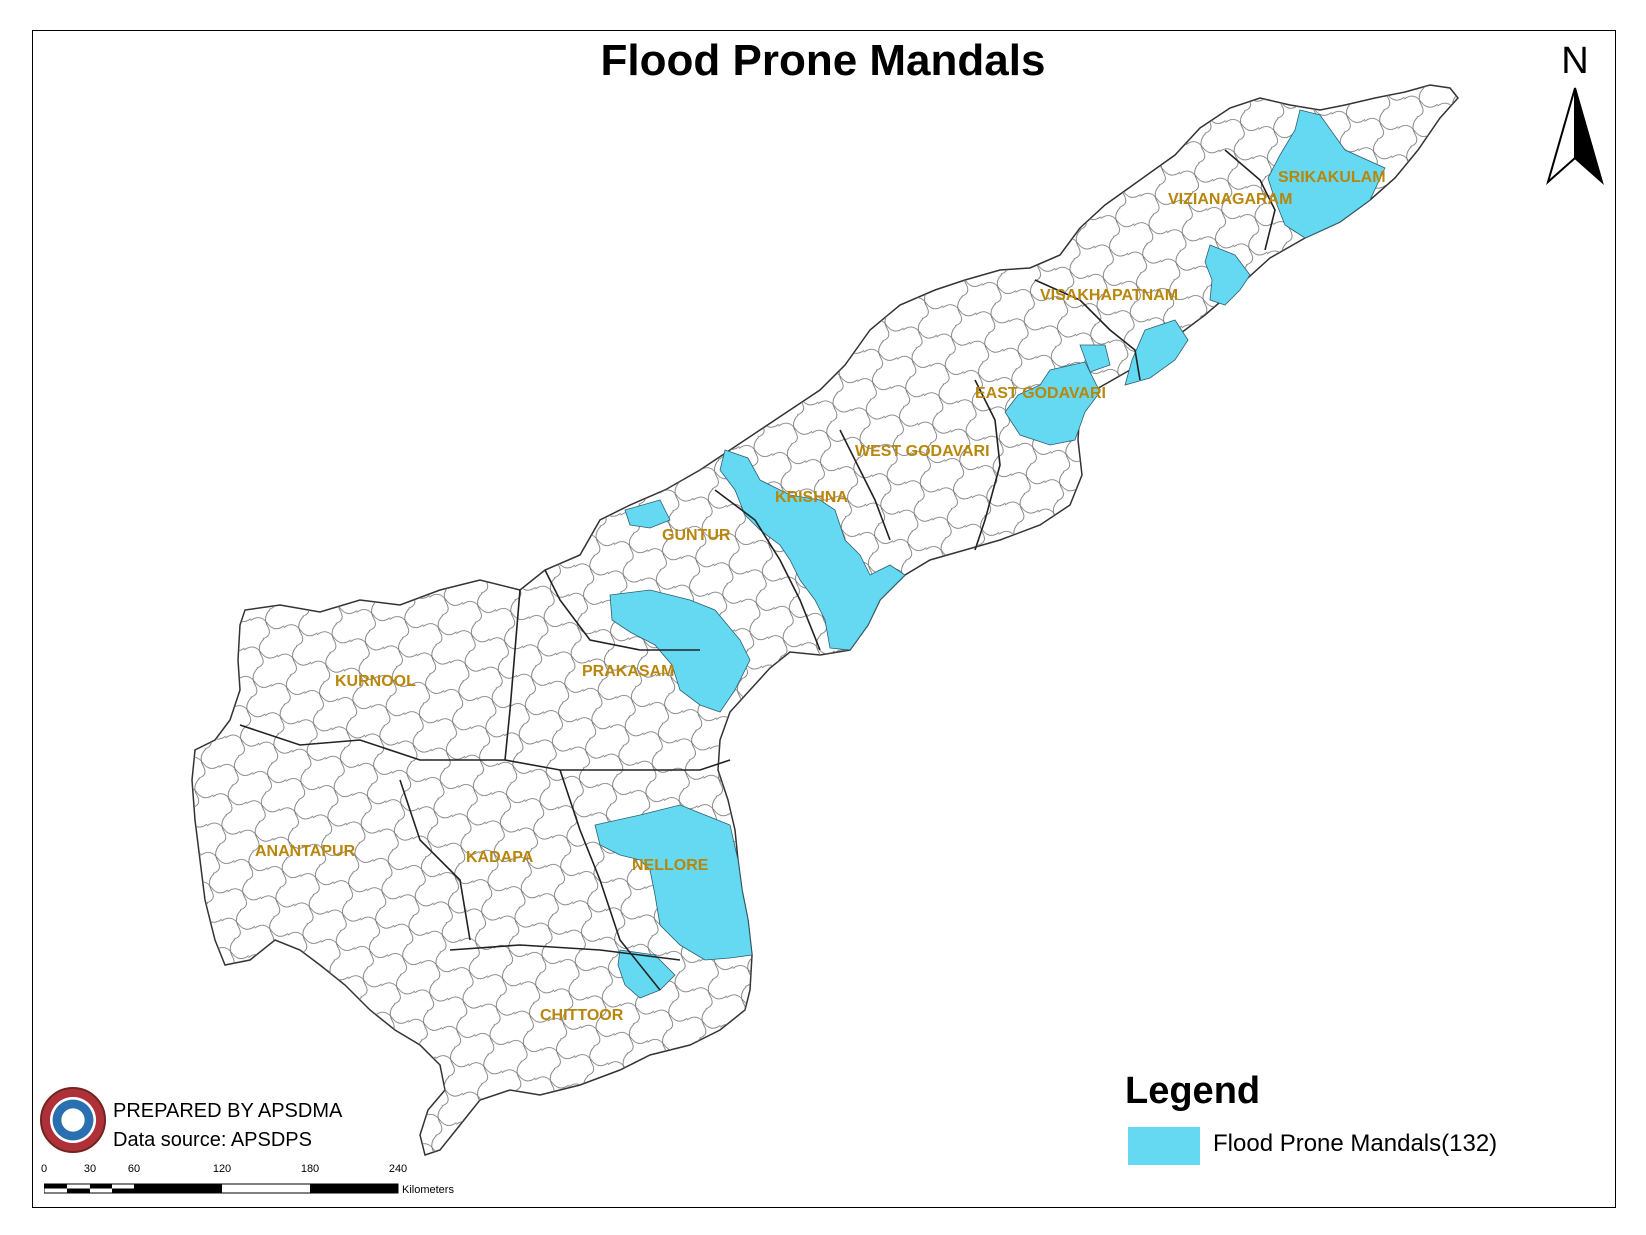 This screenshot has width=1646, height=1235. What do you see at coordinates (310, 1169) in the screenshot?
I see `scale-tick-180: 180` at bounding box center [310, 1169].